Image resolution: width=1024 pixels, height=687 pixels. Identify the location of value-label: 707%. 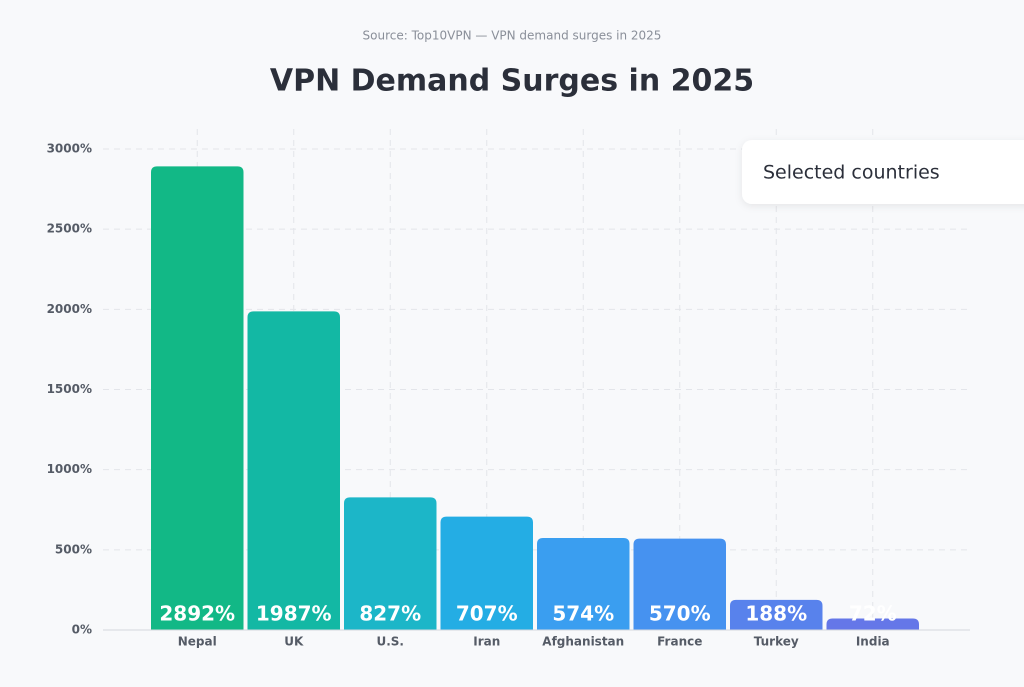
(487, 614).